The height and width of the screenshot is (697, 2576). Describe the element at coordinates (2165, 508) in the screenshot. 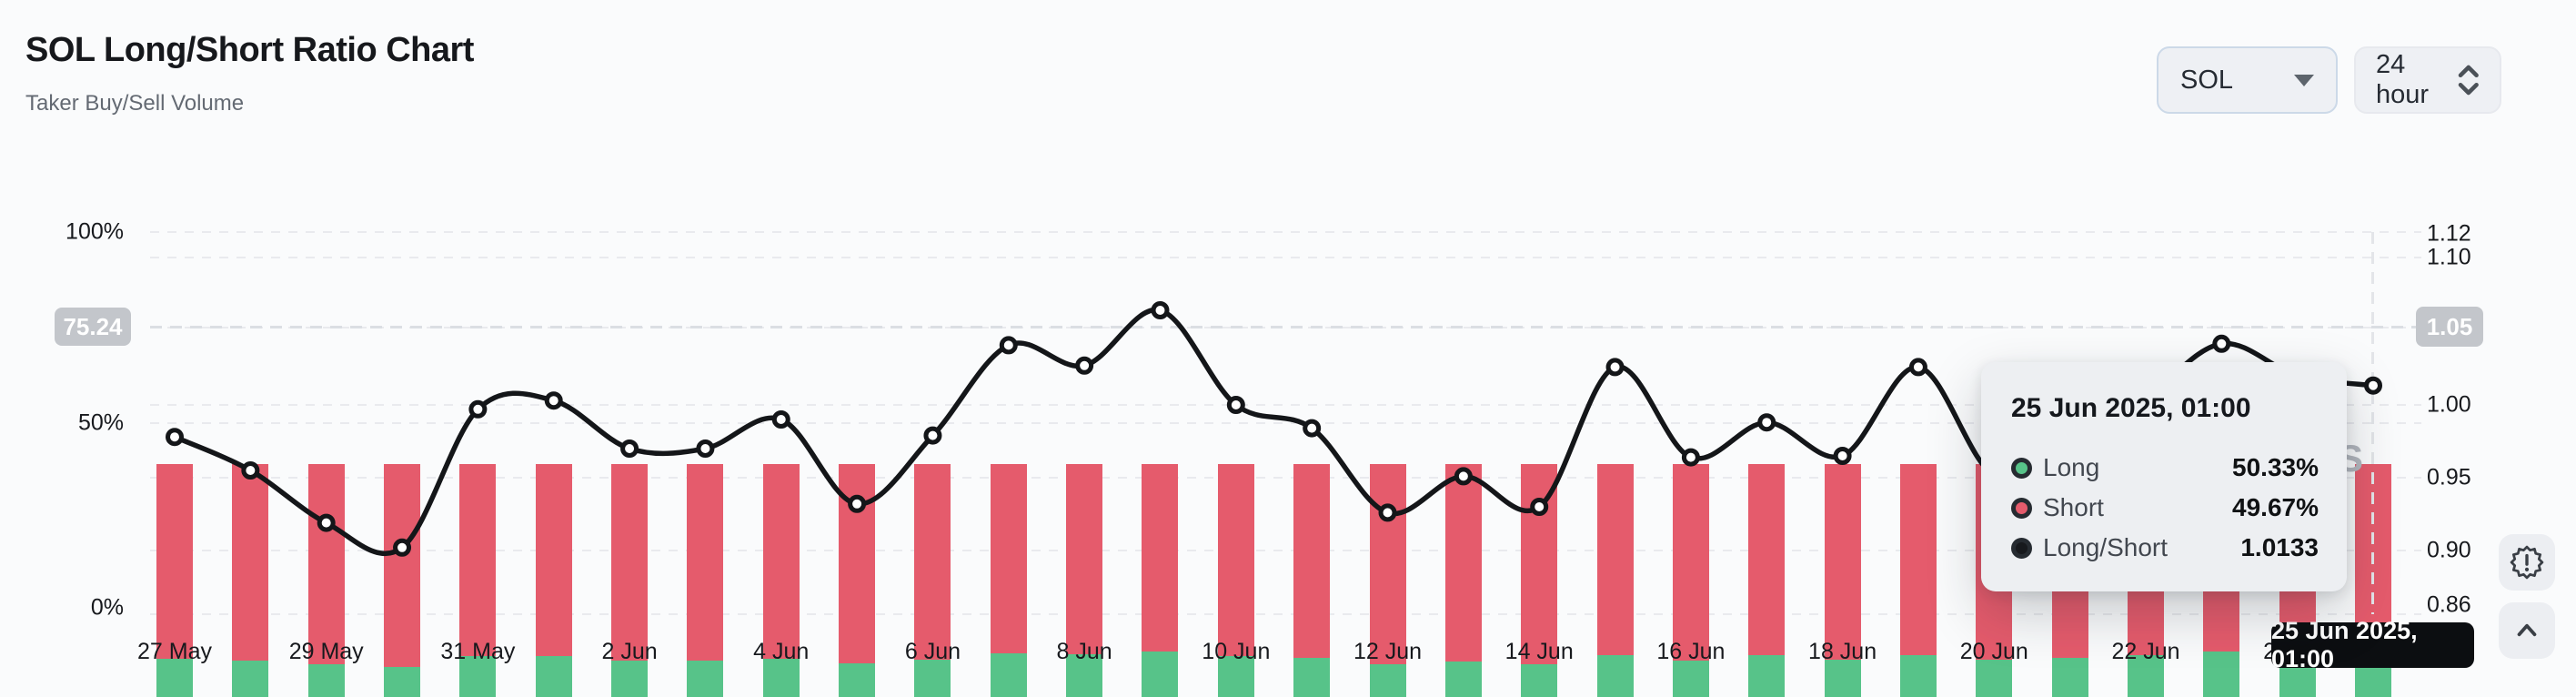

I see `tooltip-row: Short 49.67%` at that location.